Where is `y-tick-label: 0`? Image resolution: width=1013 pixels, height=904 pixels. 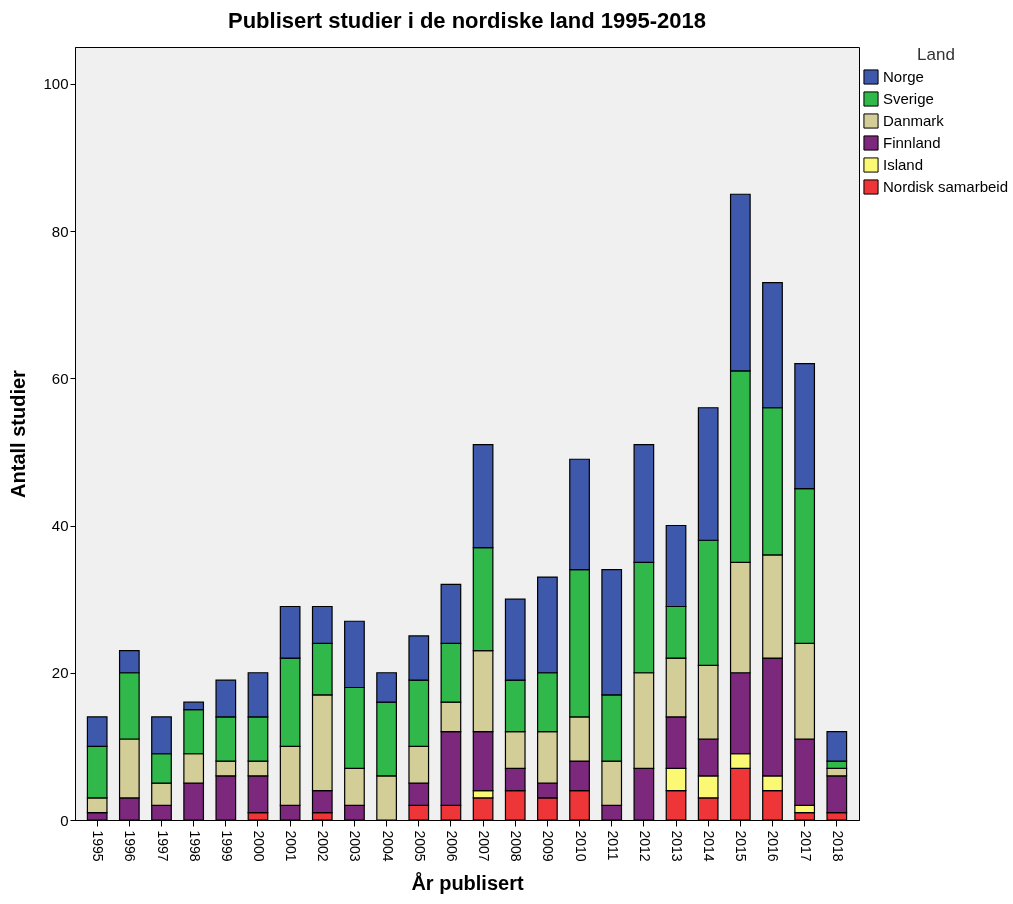 y-tick-label: 0 is located at coordinates (64, 820).